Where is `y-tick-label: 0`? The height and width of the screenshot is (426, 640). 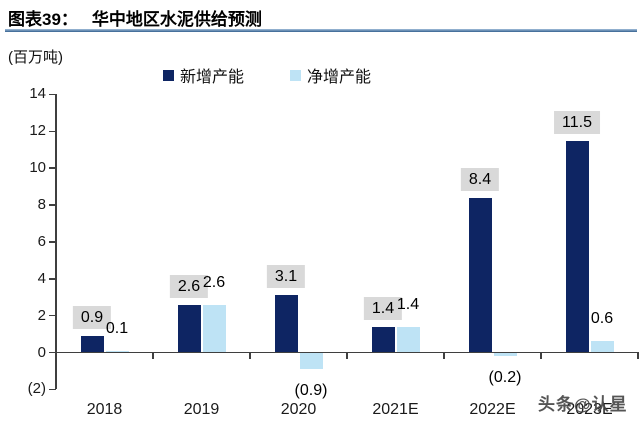
y-tick-label: 0 is located at coordinates (41, 352).